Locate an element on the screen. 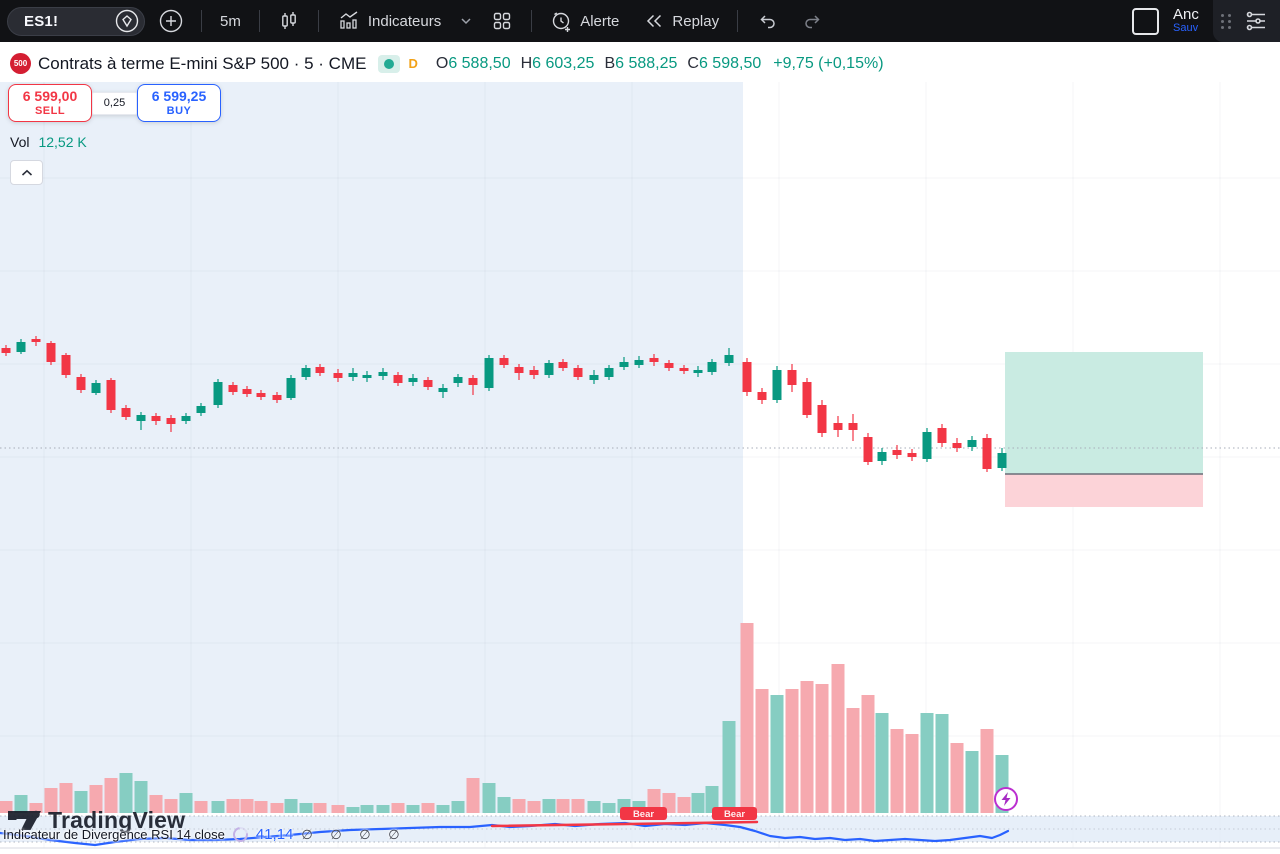 The height and width of the screenshot is (854, 1280). redo-button is located at coordinates (813, 21).